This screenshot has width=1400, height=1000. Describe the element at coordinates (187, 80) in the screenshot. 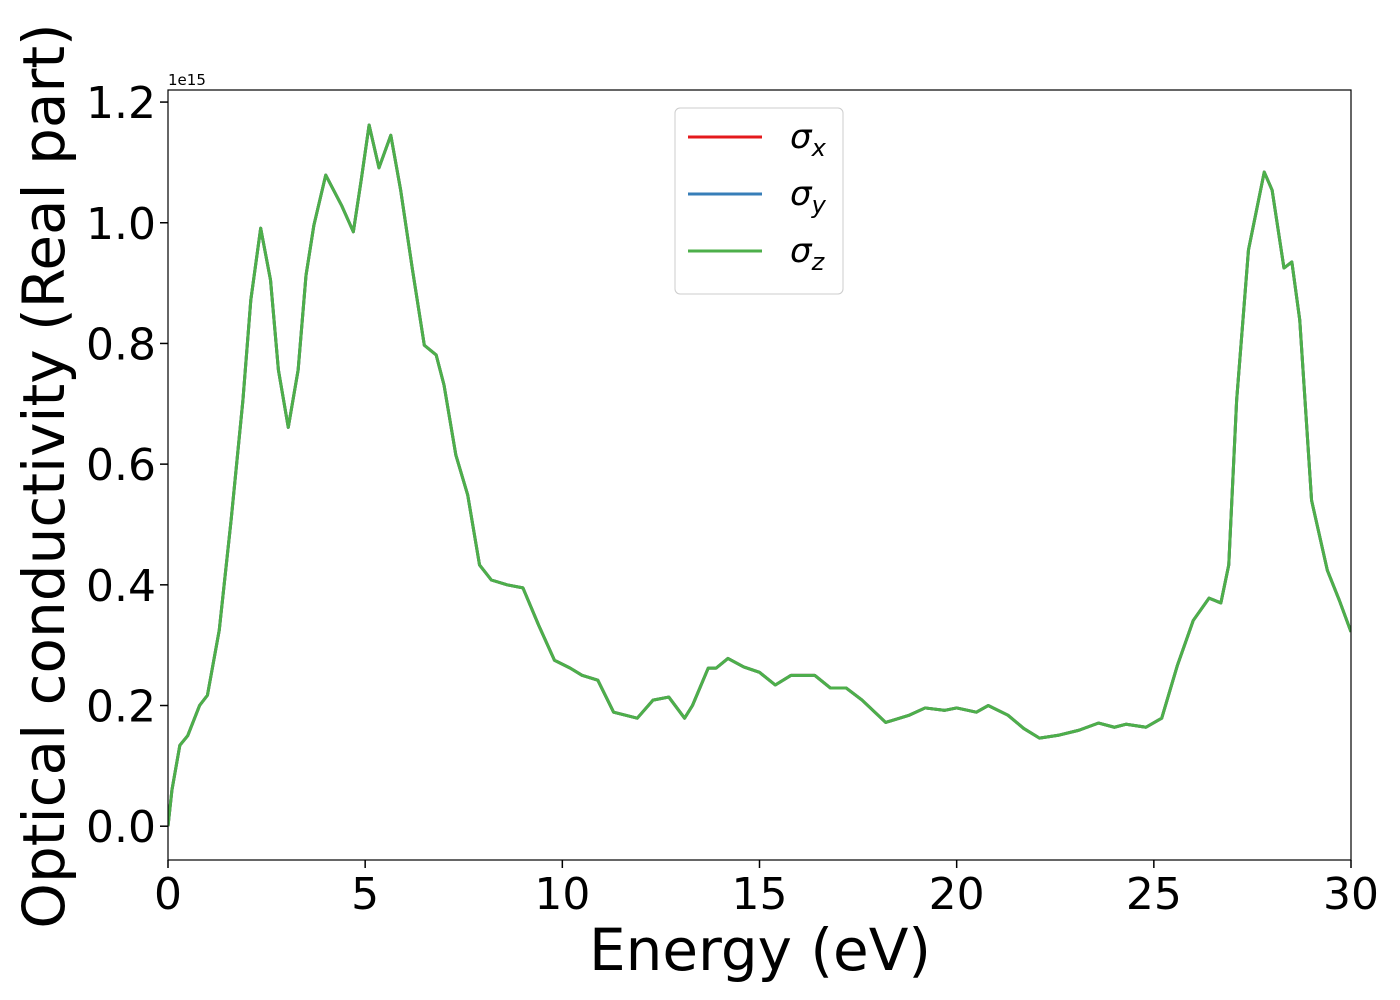

I see `y-offset-label: 1e15` at that location.